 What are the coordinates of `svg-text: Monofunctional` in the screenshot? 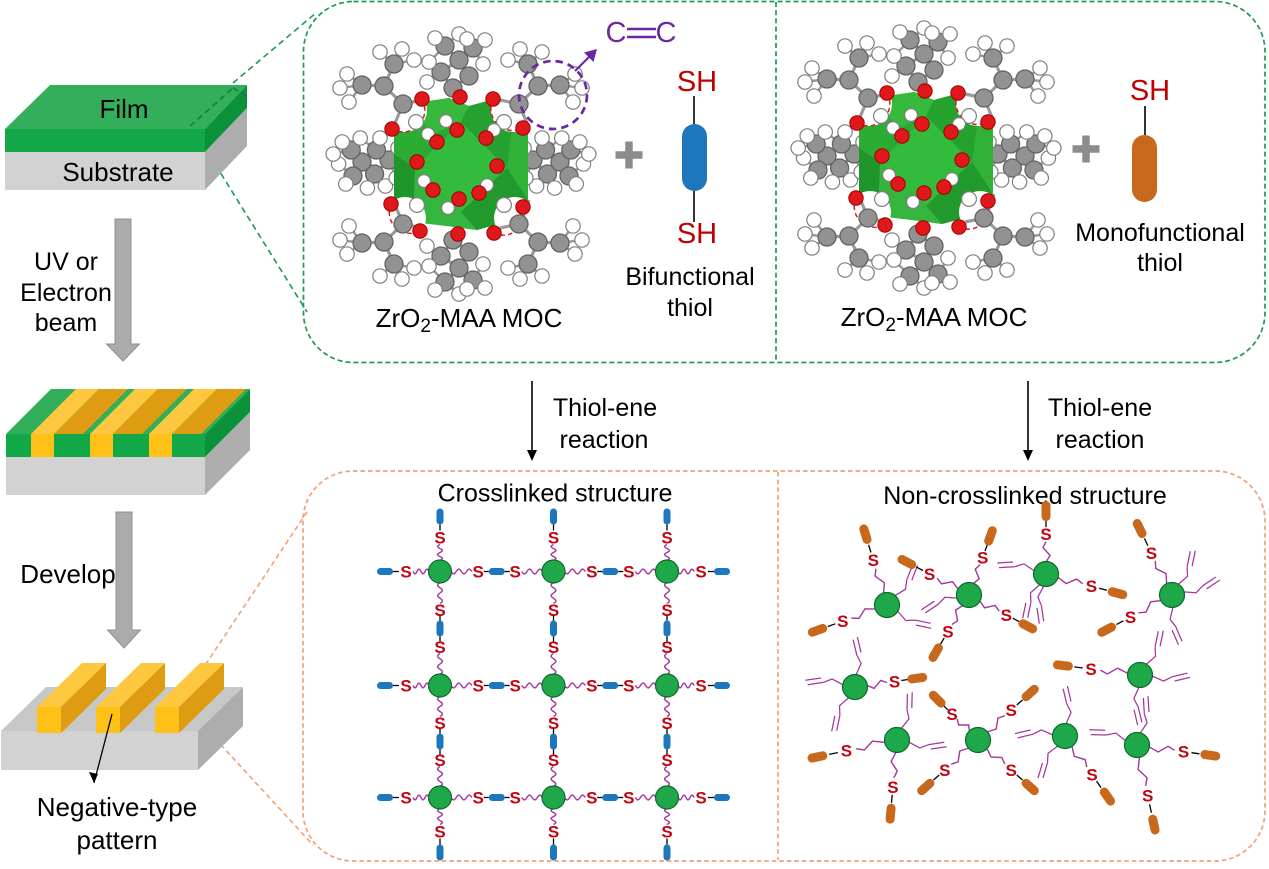 It's located at (1160, 233).